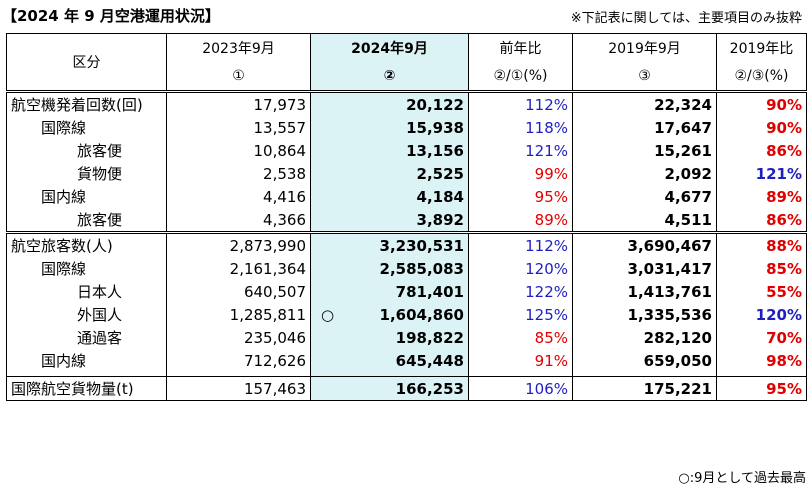 Image resolution: width=812 pixels, height=492 pixels. Describe the element at coordinates (389, 150) in the screenshot. I see `cell-2024: 13,156` at that location.